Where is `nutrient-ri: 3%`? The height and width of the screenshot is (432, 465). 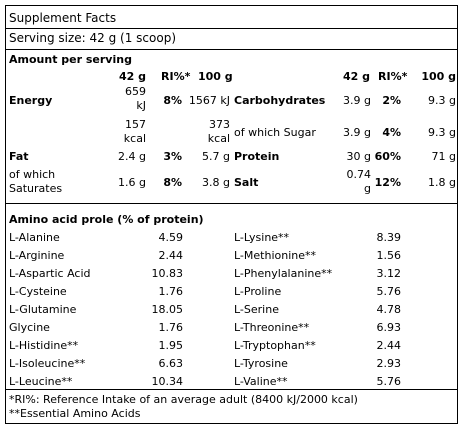 nutrient-ri: 3% is located at coordinates (172, 156).